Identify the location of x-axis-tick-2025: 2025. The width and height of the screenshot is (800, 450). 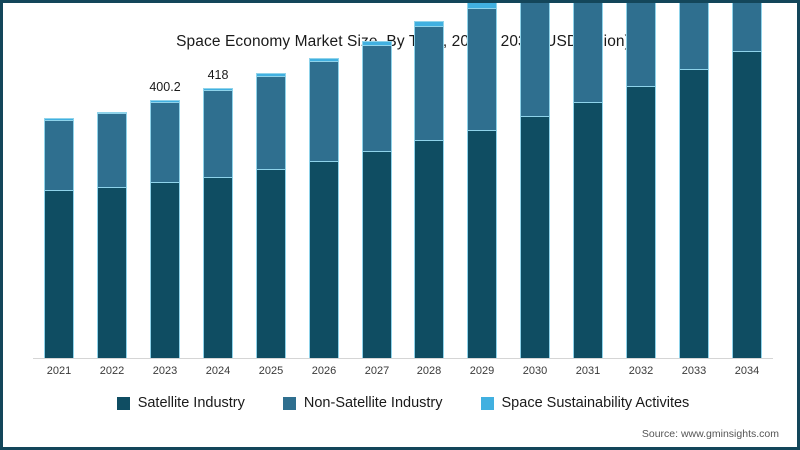
(271, 371).